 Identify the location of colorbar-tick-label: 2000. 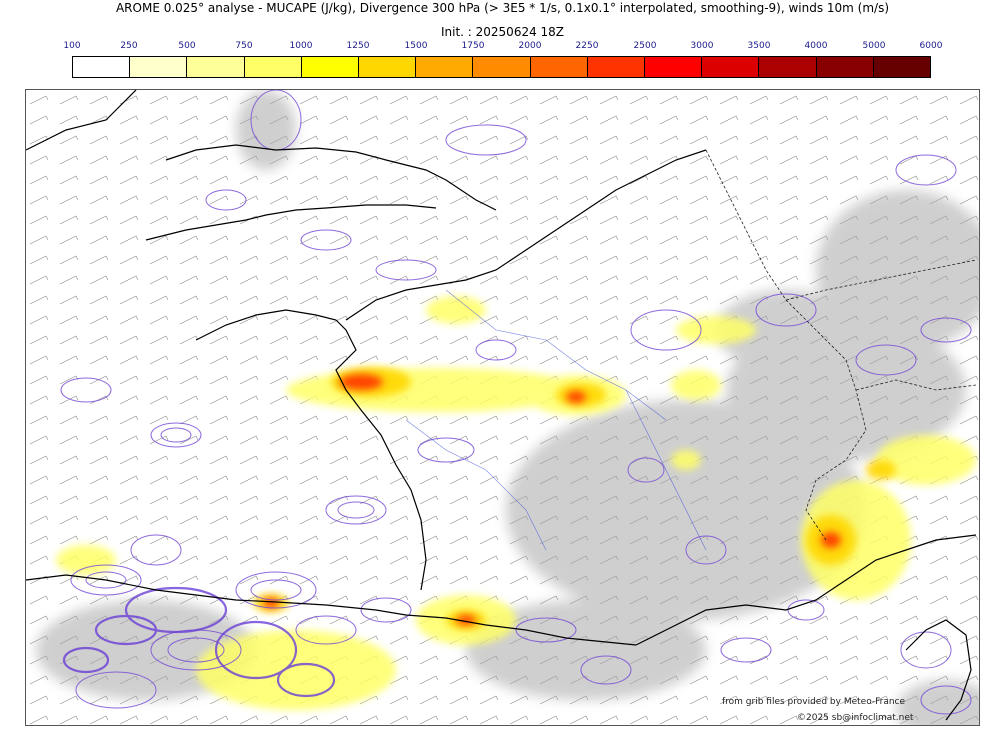
(530, 46).